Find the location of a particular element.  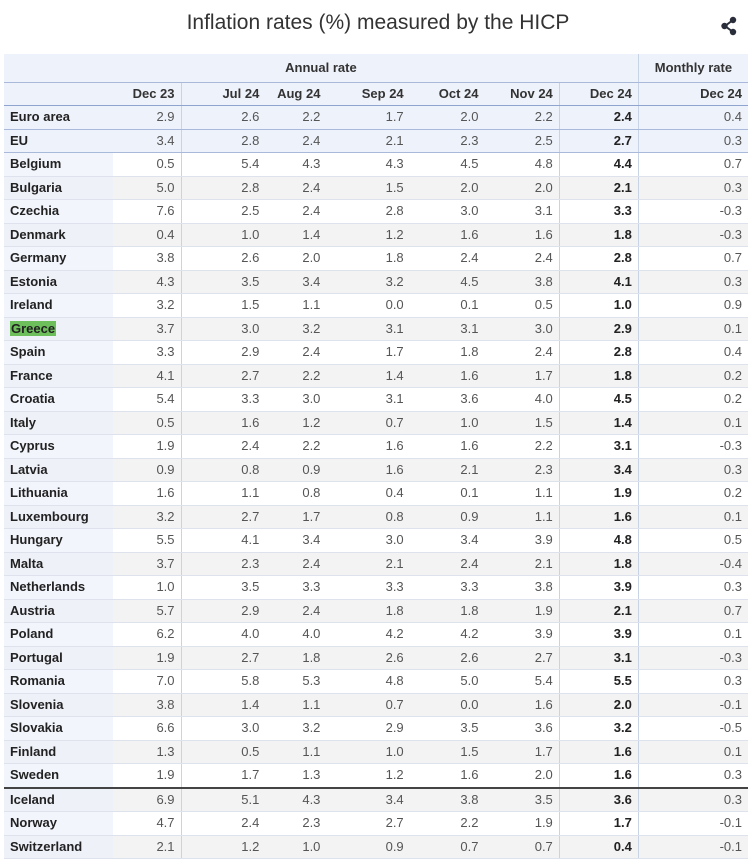

value-cell-nov24: 0.5 is located at coordinates (522, 305).